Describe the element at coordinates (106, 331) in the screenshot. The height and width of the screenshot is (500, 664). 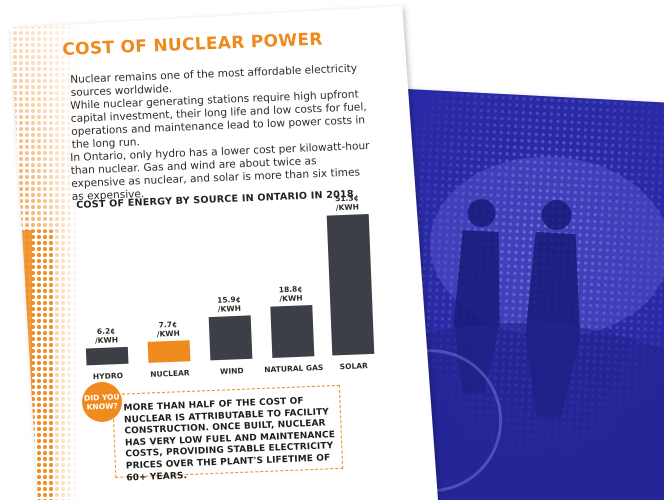
I see `value-label: 6.2¢` at that location.